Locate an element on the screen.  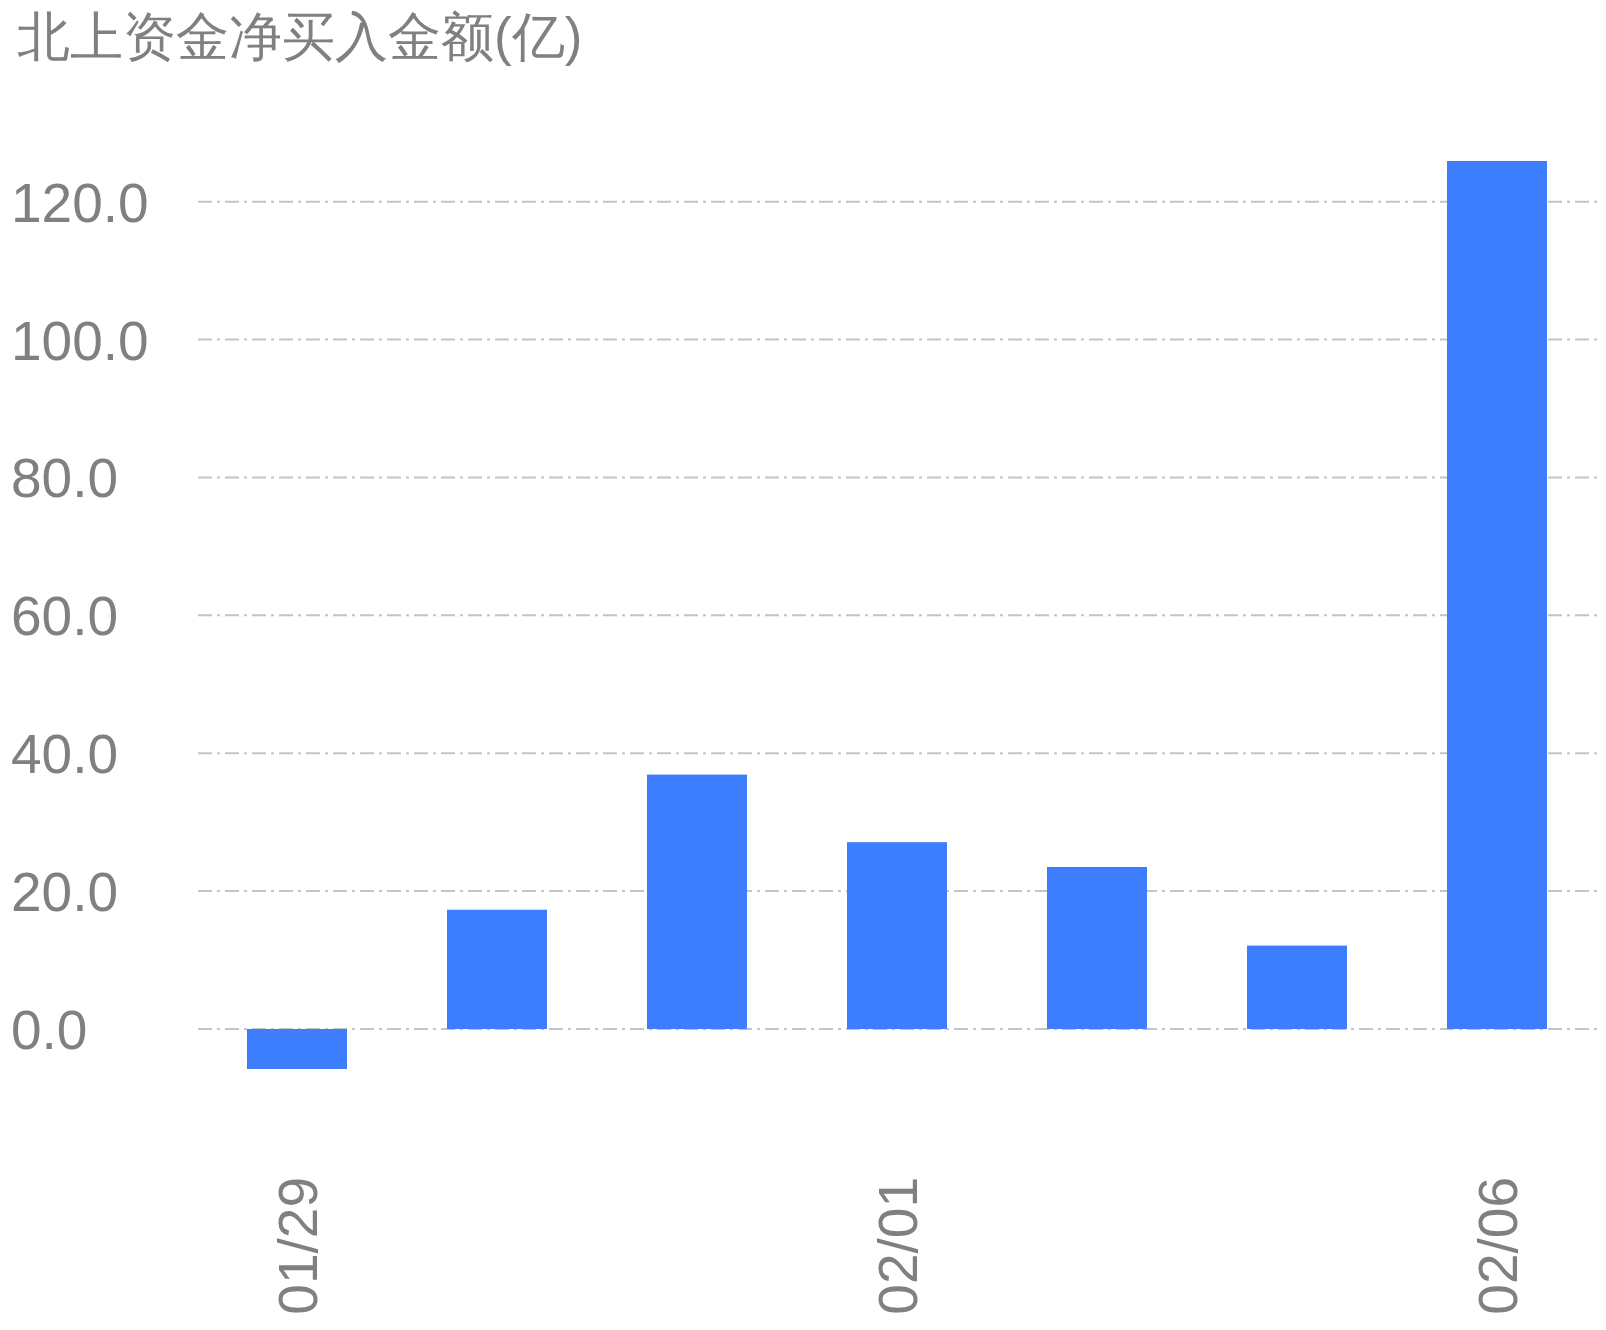
y-tick-label: 80.0 is located at coordinates (65, 478).